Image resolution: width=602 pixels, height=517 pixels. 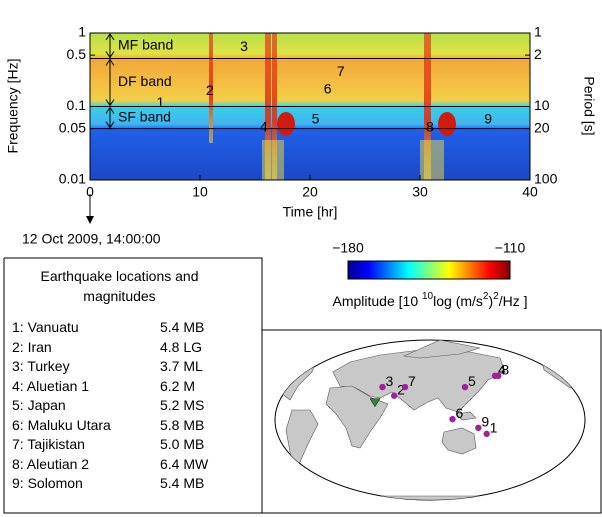 What do you see at coordinates (161, 102) in the screenshot?
I see `event-label: 1` at bounding box center [161, 102].